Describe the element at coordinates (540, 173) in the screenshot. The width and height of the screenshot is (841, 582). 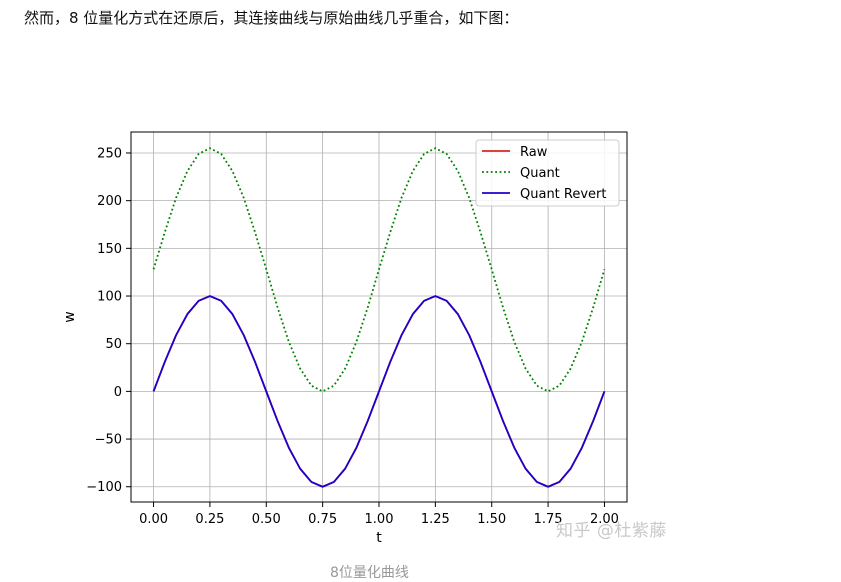
I see `legend-label-1: Quant` at that location.